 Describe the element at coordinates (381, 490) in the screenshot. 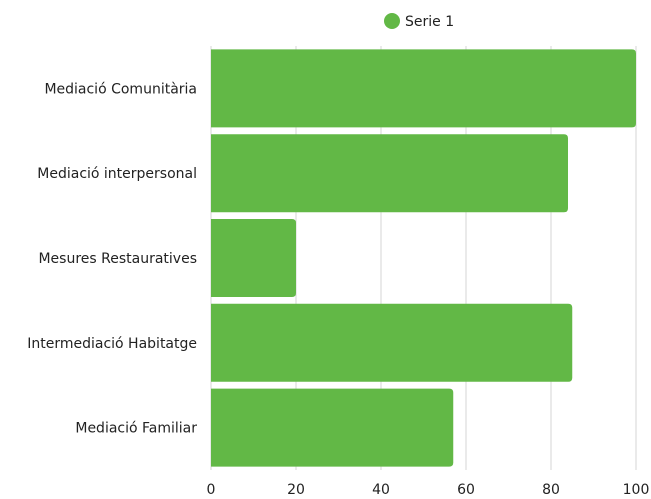

I see `x-tick-label-40: 40` at that location.